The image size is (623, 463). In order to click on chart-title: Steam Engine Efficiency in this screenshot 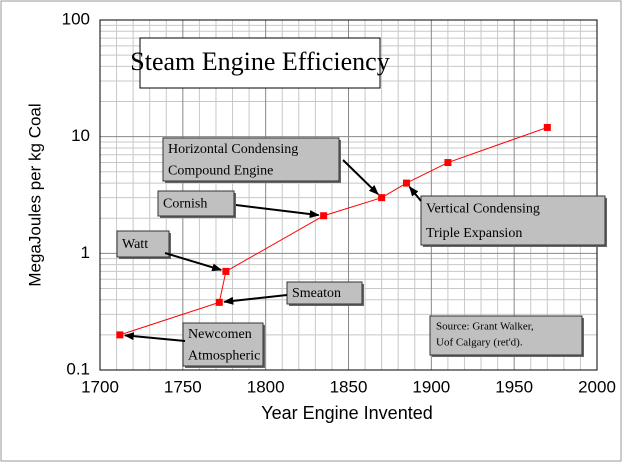, I will do `click(259, 61)`.